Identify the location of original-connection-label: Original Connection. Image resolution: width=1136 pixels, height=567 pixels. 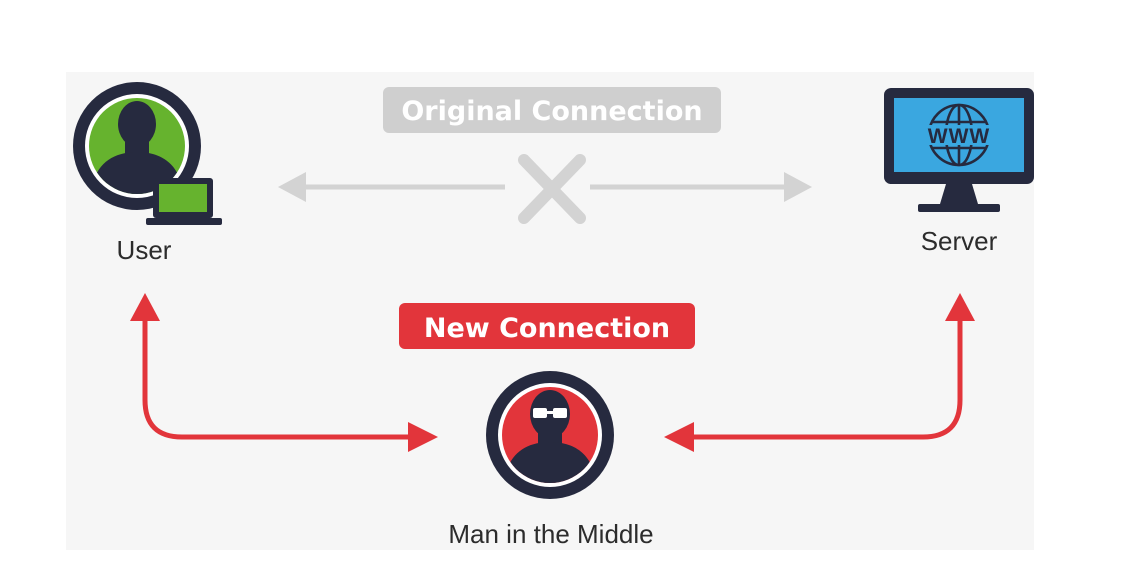
(551, 111).